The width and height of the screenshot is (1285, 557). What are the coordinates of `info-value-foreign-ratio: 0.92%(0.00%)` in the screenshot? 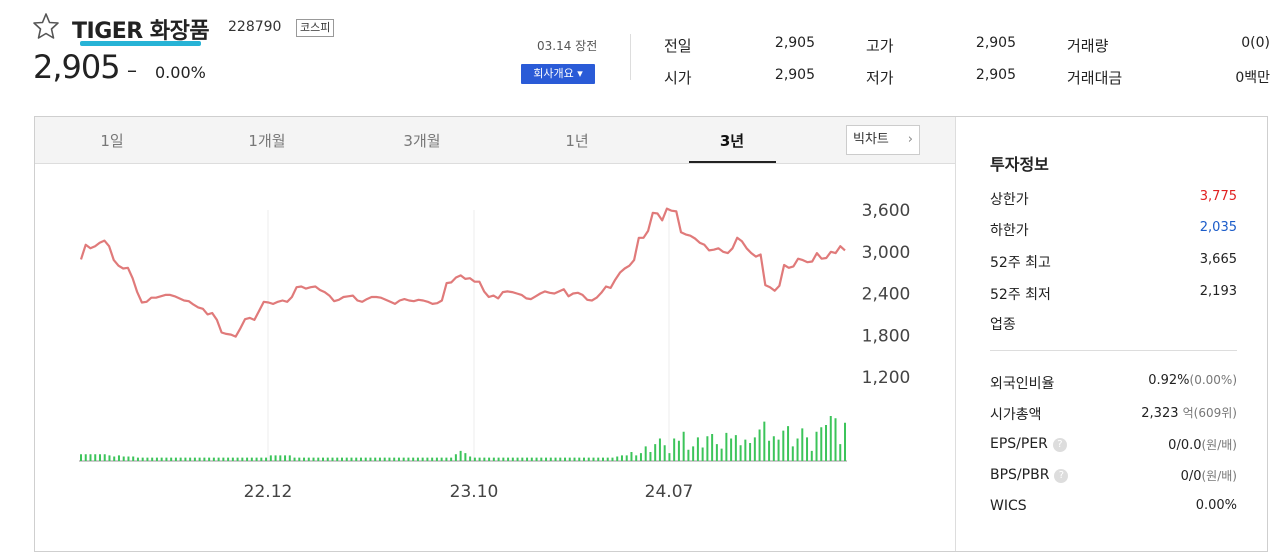 It's located at (1192, 380).